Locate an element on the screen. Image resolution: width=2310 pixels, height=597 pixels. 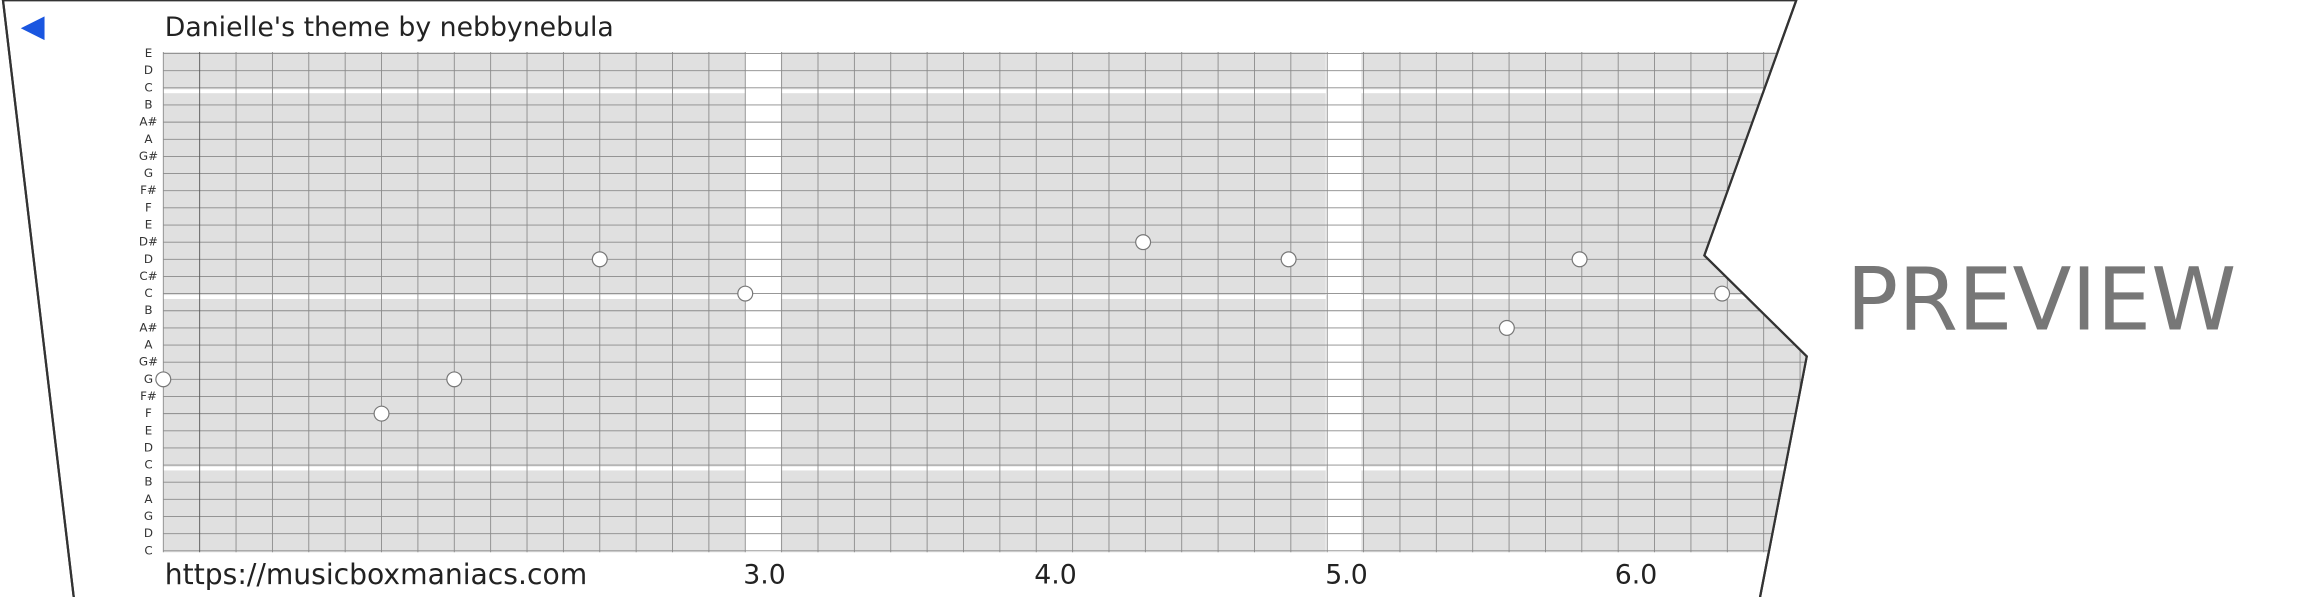
pitch-label: C# is located at coordinates (148, 276).